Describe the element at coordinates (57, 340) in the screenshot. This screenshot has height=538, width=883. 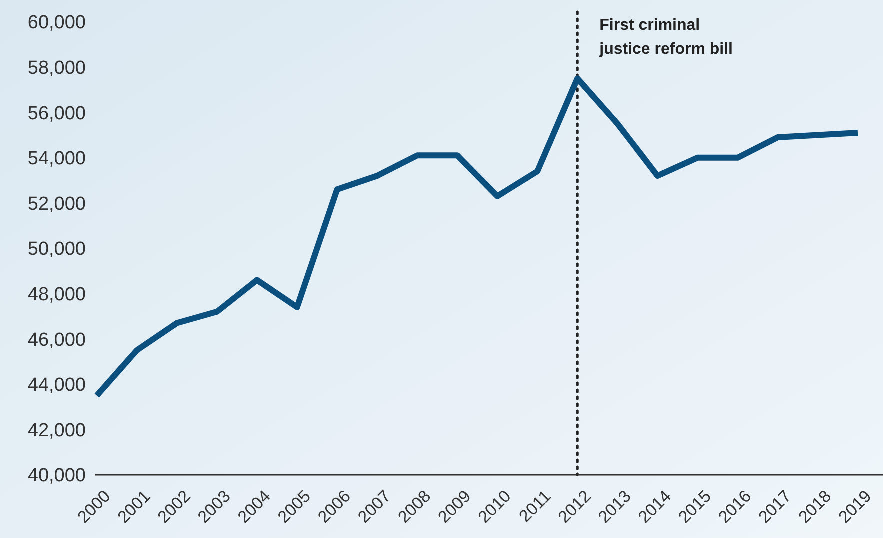
I see `y-tick-label: 46,000` at that location.